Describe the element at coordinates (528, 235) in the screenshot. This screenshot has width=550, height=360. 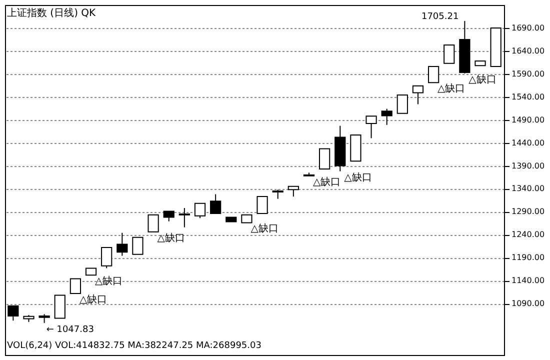
I see `y-tick-label: 1240.00` at that location.